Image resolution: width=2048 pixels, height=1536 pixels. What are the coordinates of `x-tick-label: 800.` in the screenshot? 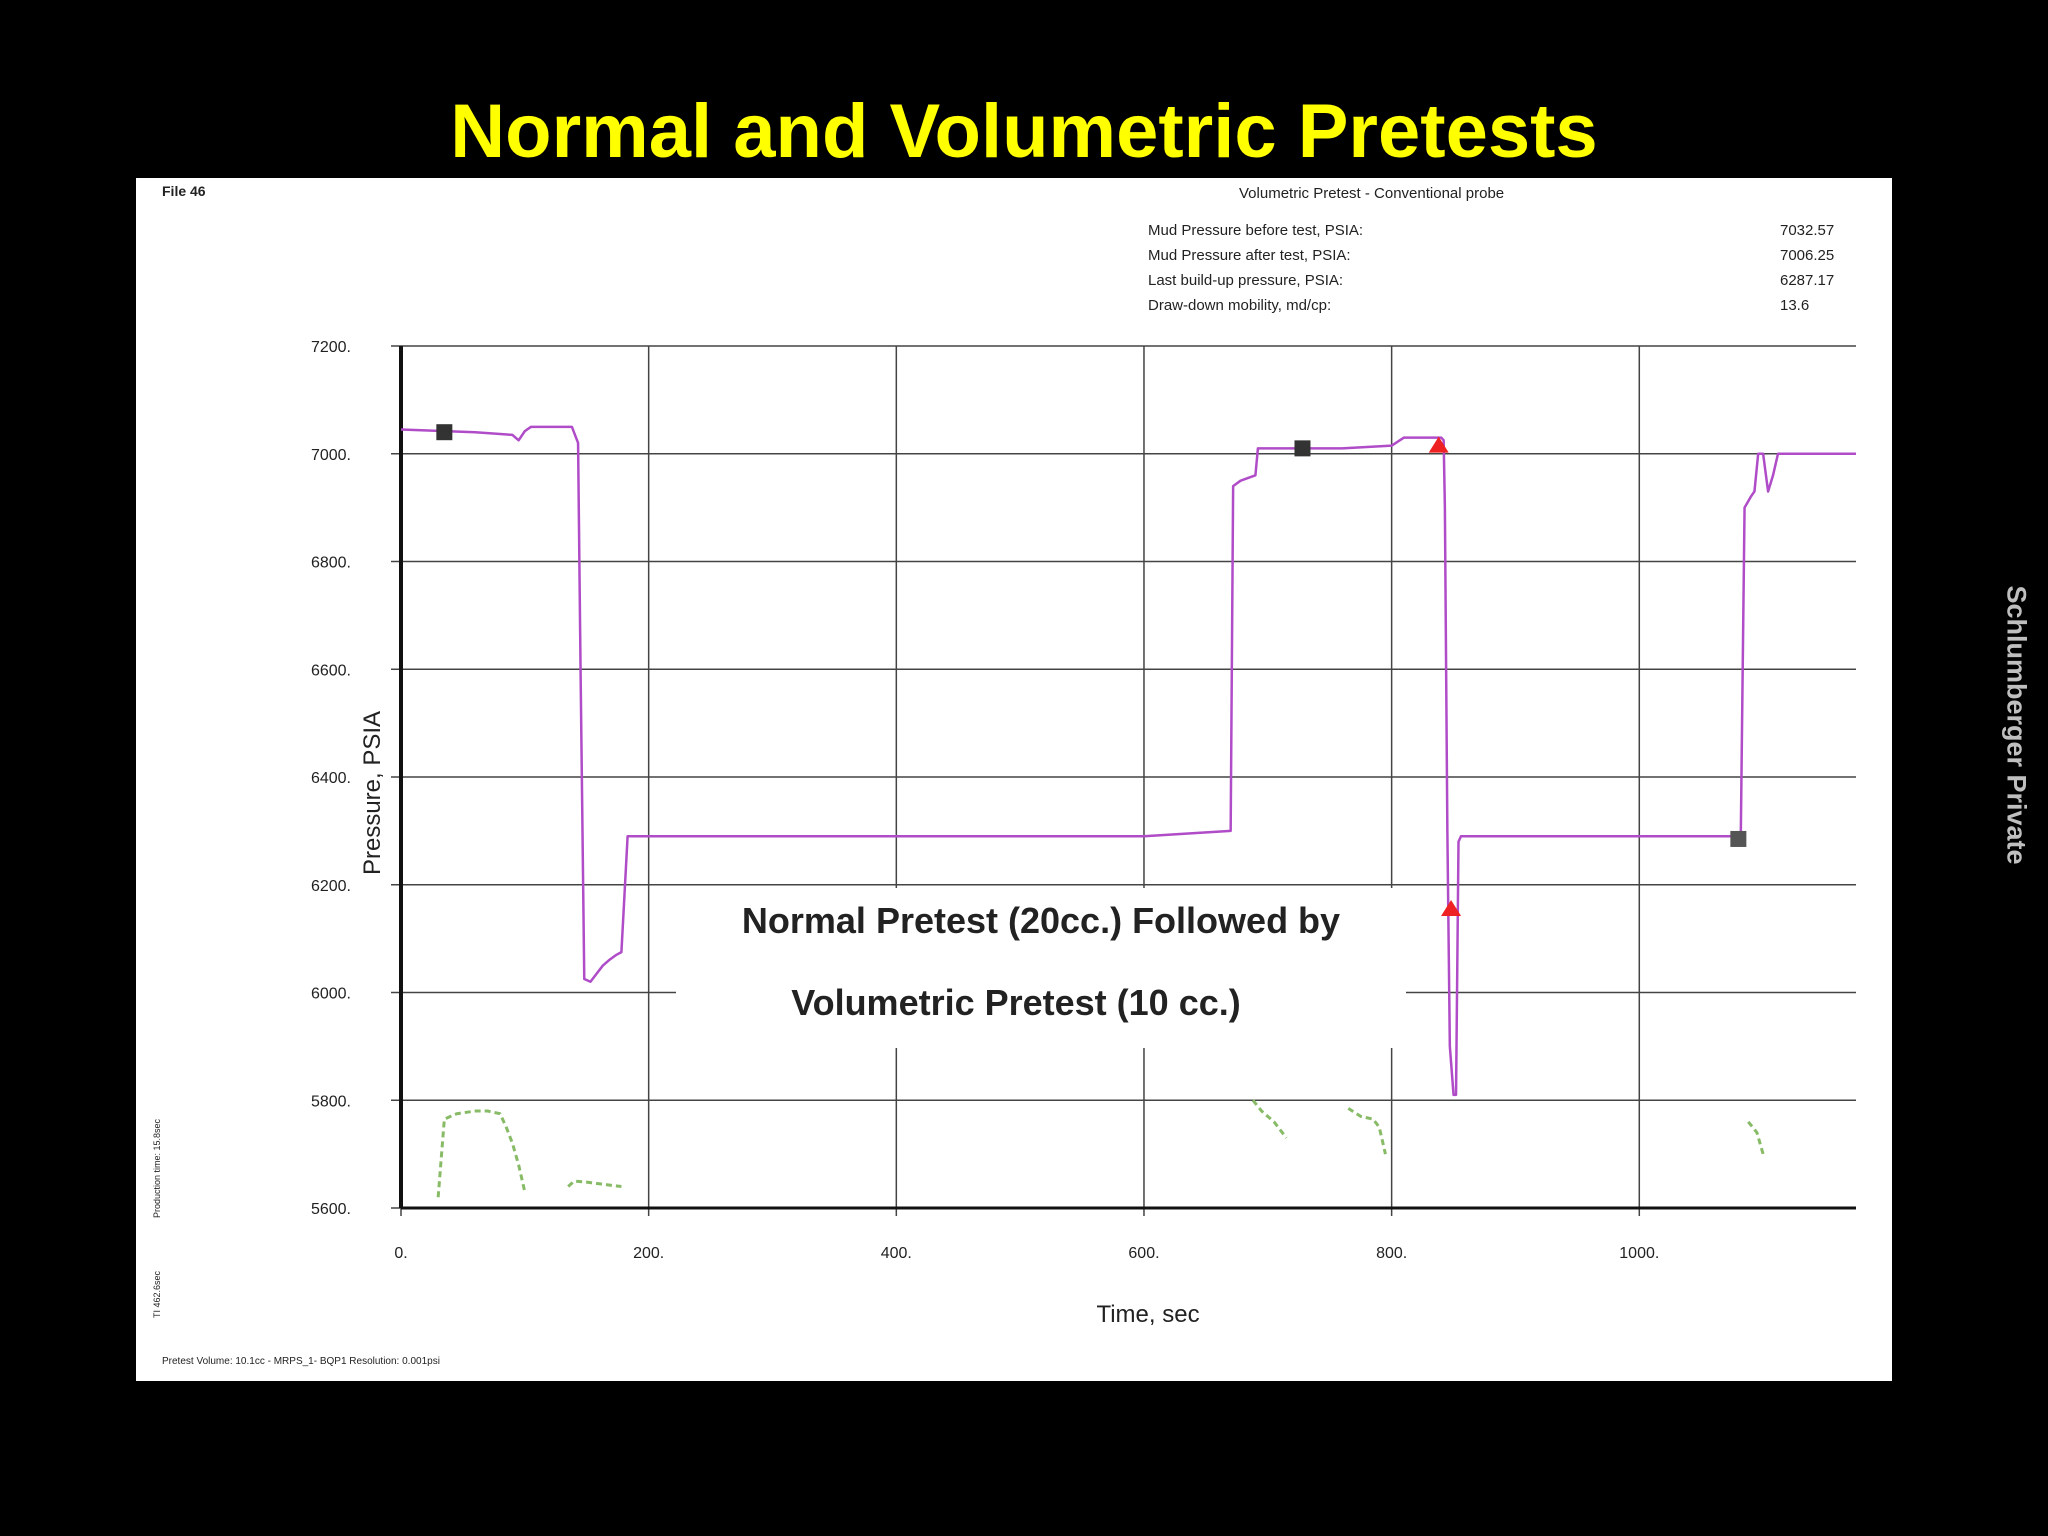 It's located at (1391, 1253).